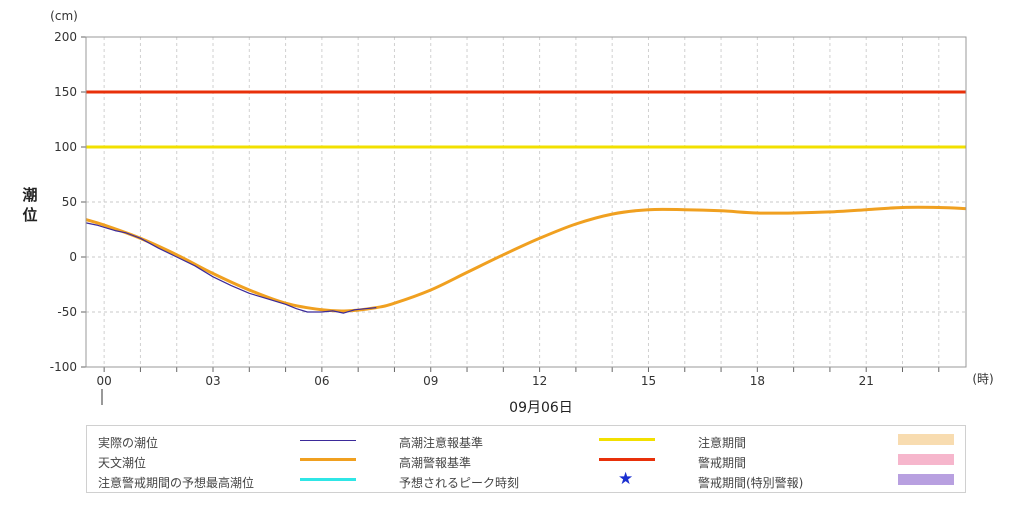 The height and width of the screenshot is (514, 1024). Describe the element at coordinates (627, 459) in the screenshot. I see `legend-swatch-warning-std` at that location.